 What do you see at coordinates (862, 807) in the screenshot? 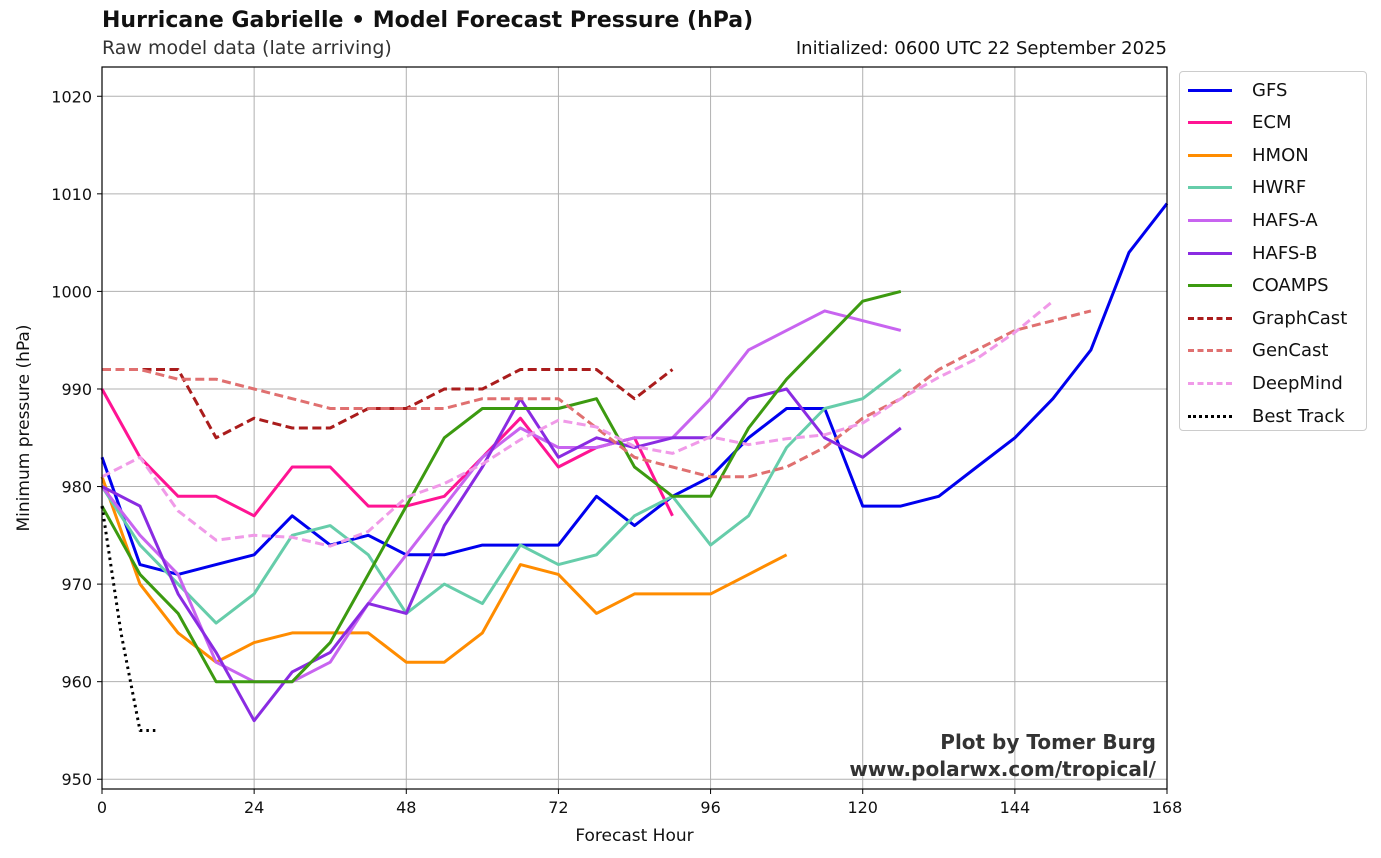
I see `x-tick-label: 120` at bounding box center [862, 807].